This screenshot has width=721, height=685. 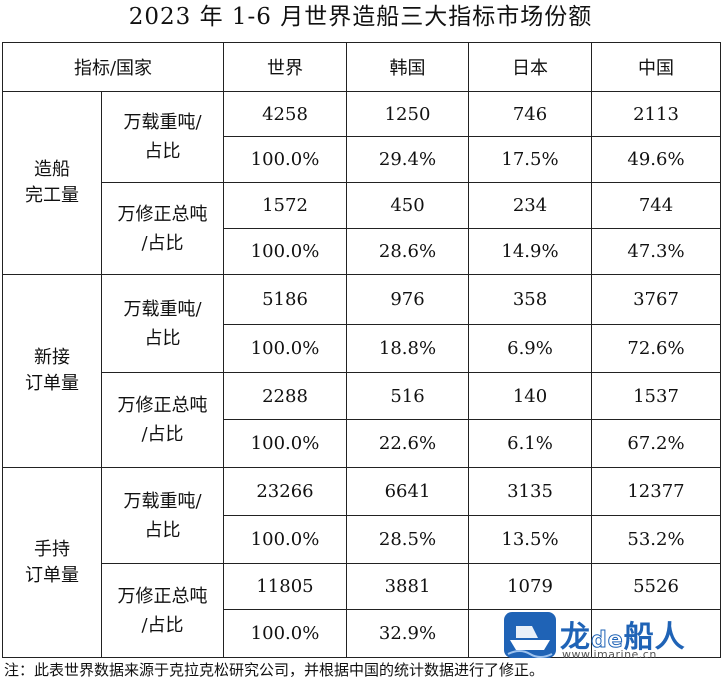 I want to click on share-cell: 18.8%, so click(x=407, y=348).